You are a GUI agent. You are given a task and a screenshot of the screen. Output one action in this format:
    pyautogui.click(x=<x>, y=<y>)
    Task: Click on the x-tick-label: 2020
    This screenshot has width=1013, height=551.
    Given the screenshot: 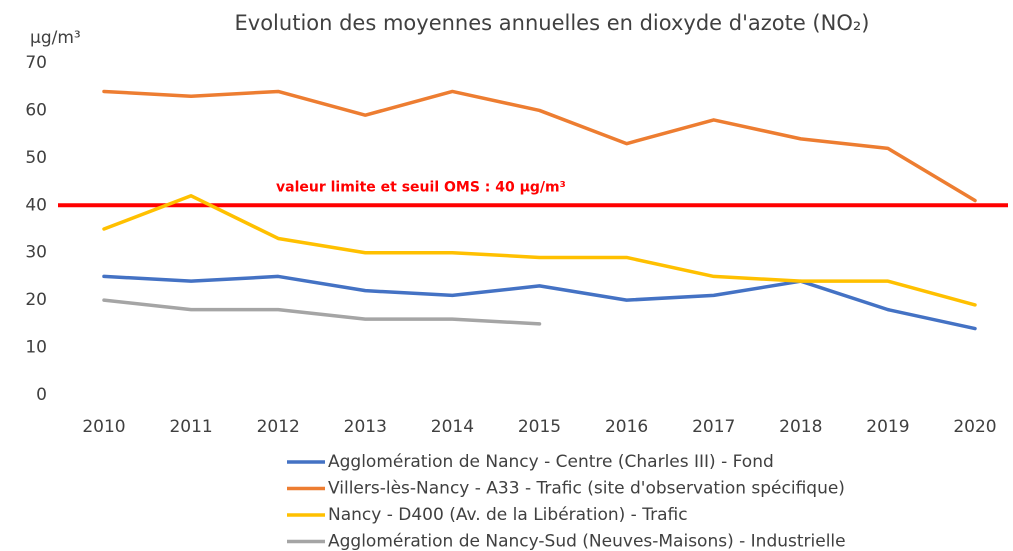 What is the action you would take?
    pyautogui.click(x=974, y=427)
    